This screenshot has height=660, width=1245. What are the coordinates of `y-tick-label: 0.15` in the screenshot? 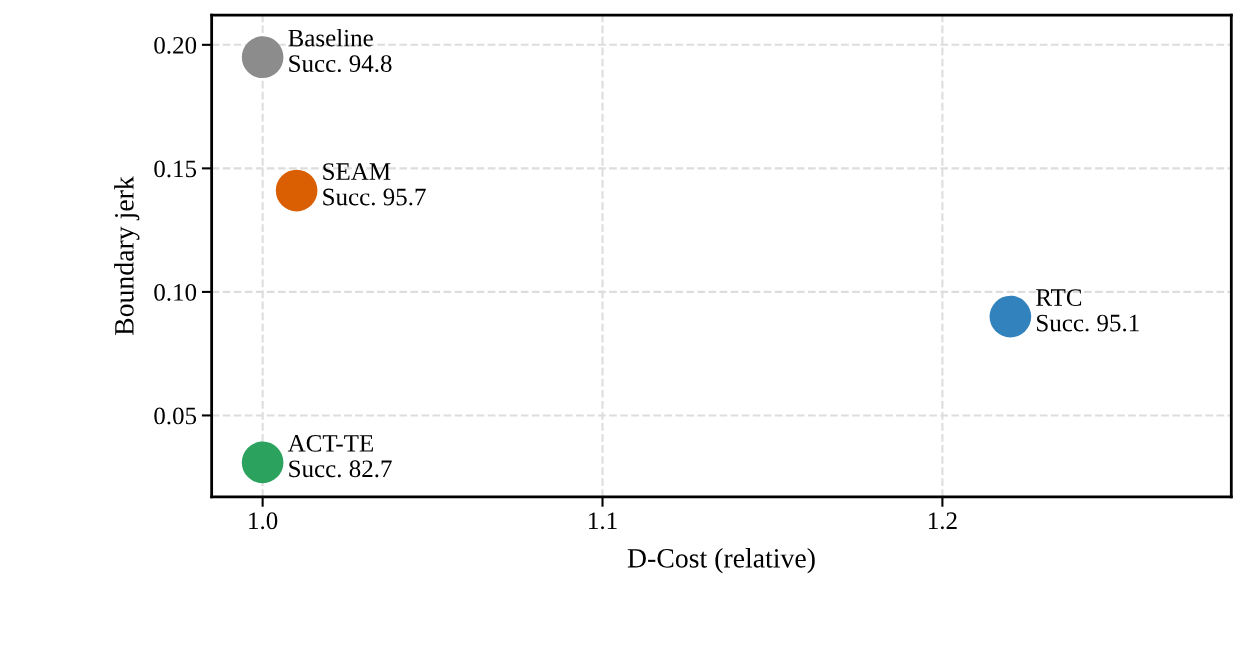 It's located at (175, 169).